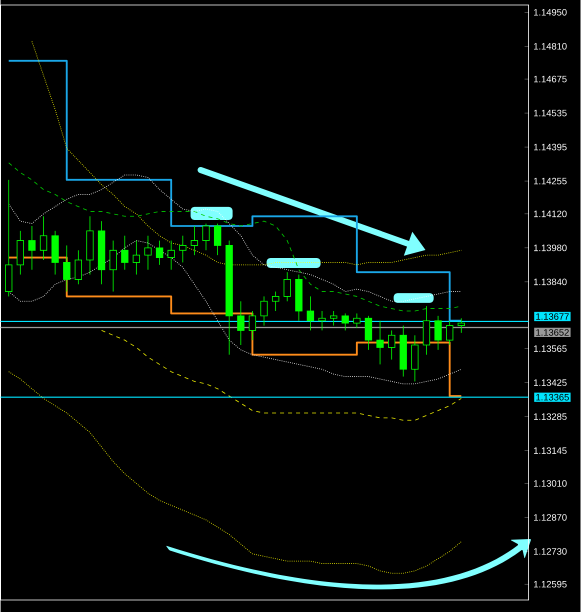 The height and width of the screenshot is (612, 581). Describe the element at coordinates (550, 416) in the screenshot. I see `y-tick-label: 1.13285` at that location.